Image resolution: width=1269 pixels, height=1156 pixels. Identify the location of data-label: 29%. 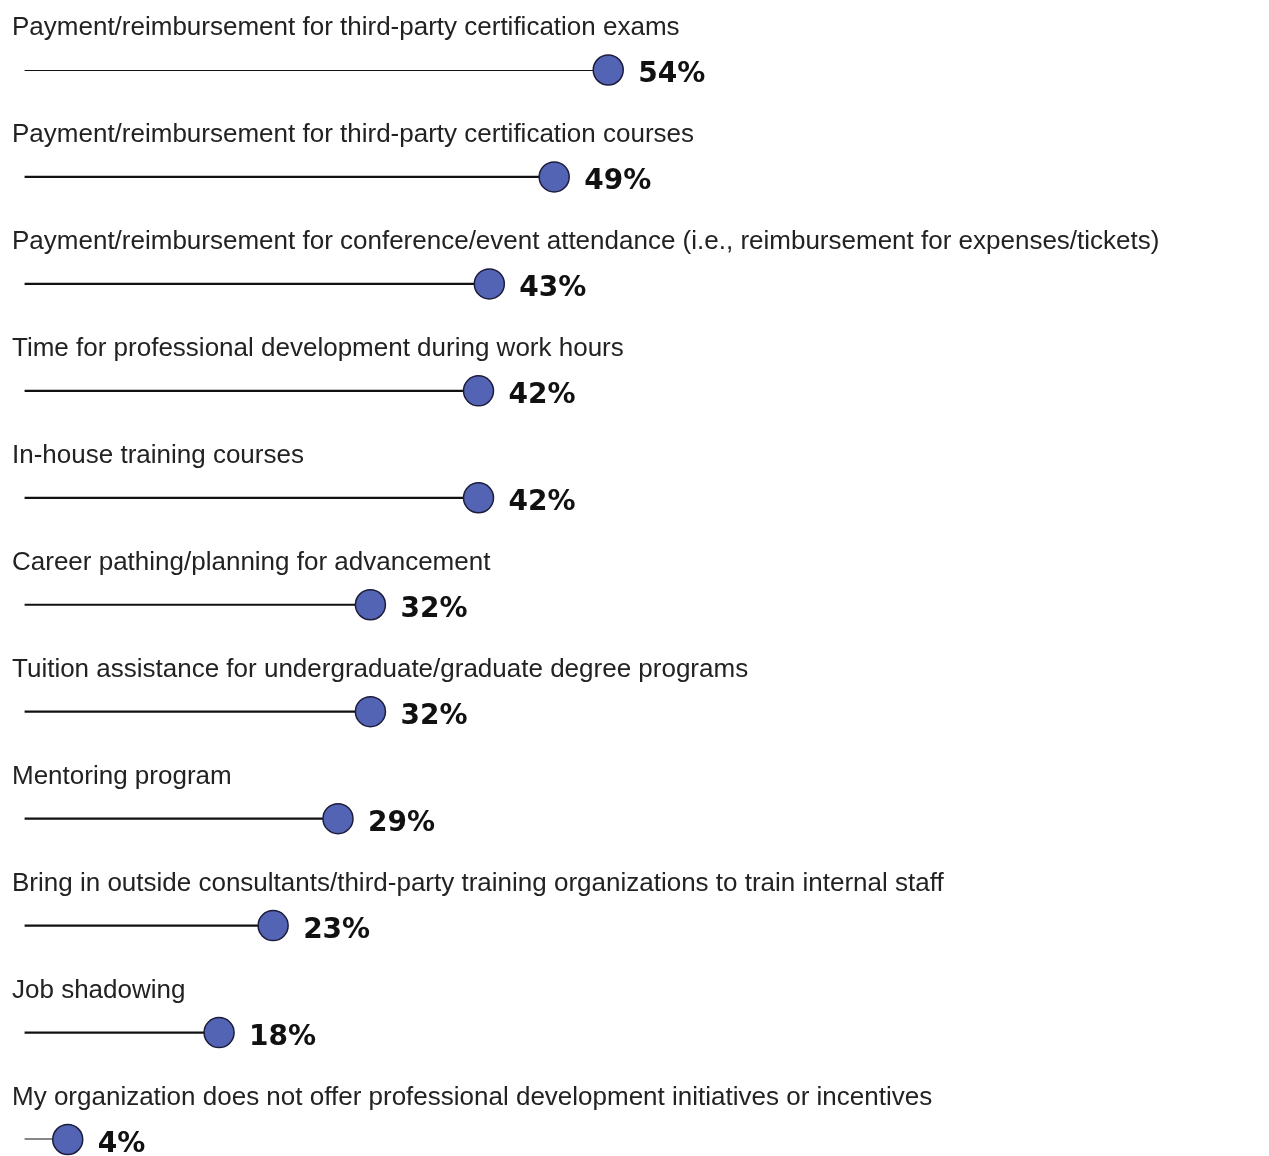
(401, 821).